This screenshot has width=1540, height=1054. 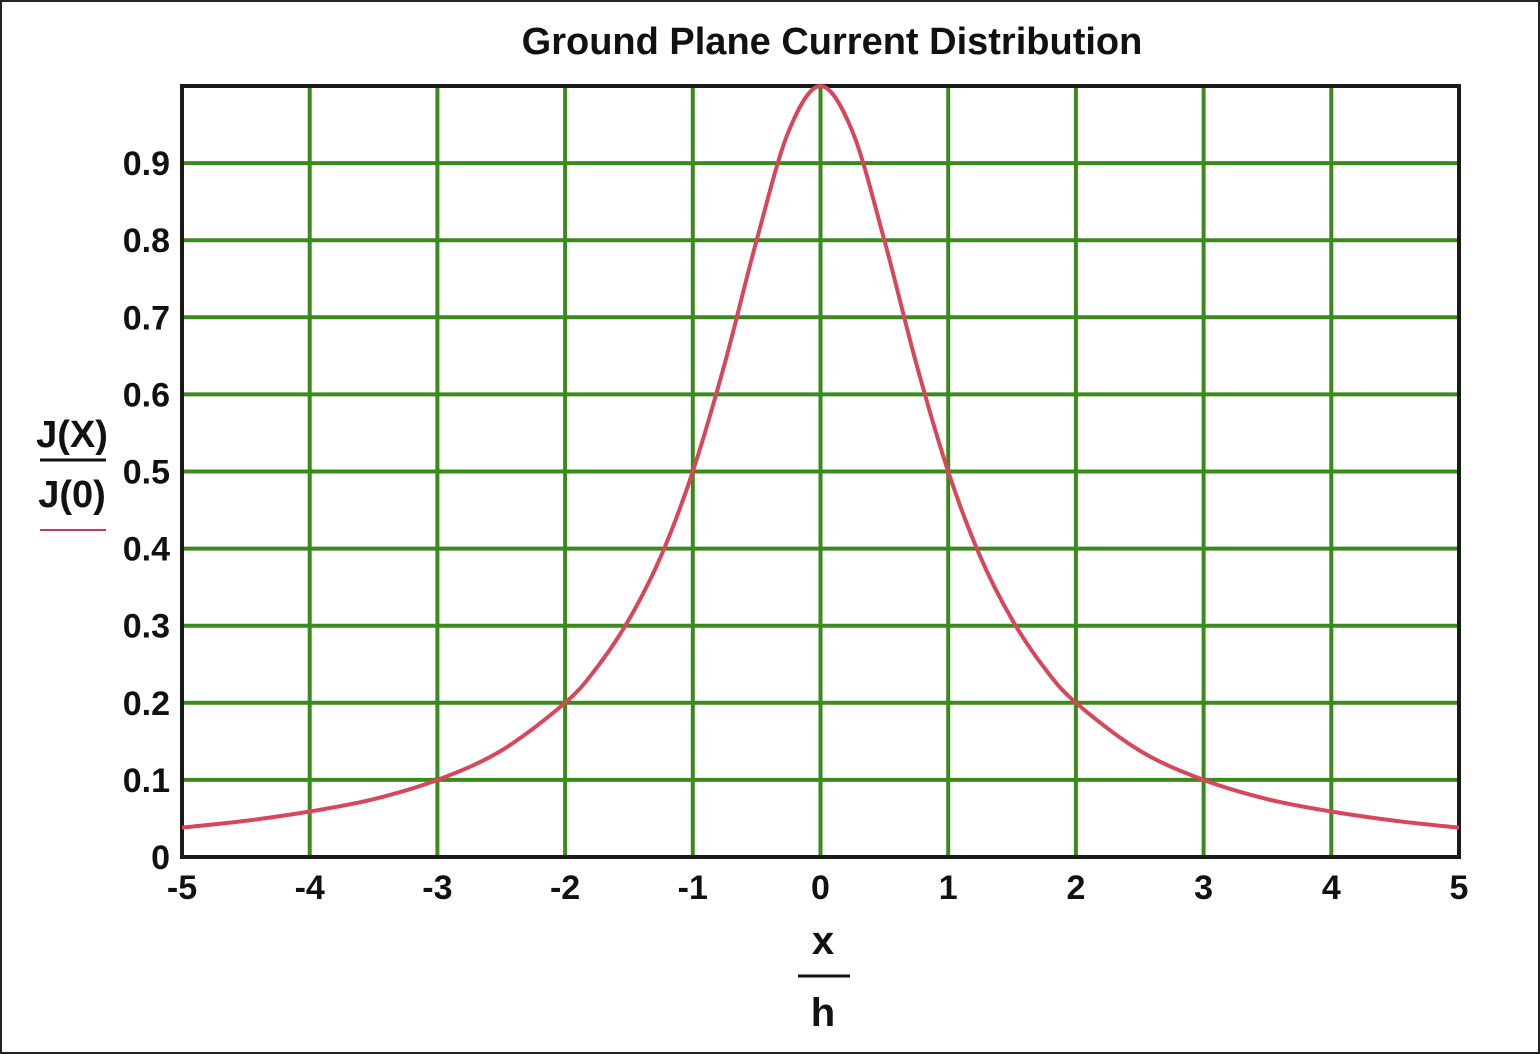 What do you see at coordinates (72, 495) in the screenshot?
I see `y-label-denominator: J(0)` at bounding box center [72, 495].